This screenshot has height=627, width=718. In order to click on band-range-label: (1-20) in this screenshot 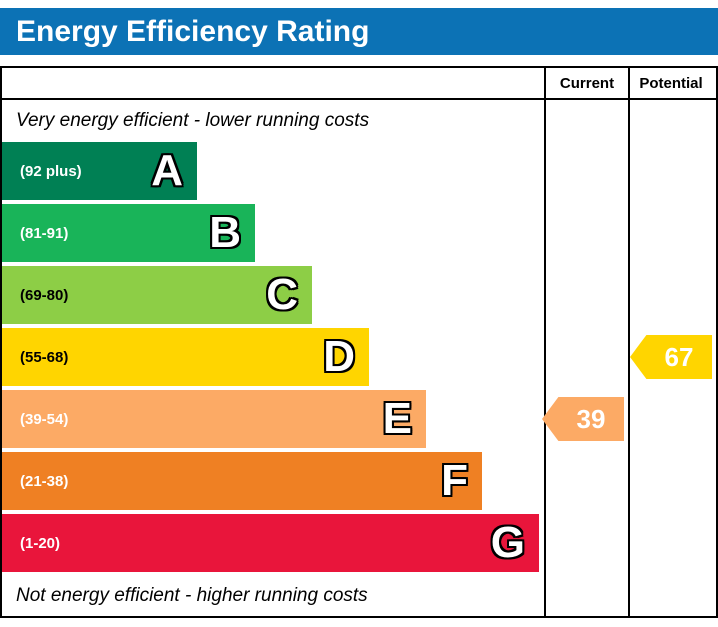, I will do `click(40, 543)`.